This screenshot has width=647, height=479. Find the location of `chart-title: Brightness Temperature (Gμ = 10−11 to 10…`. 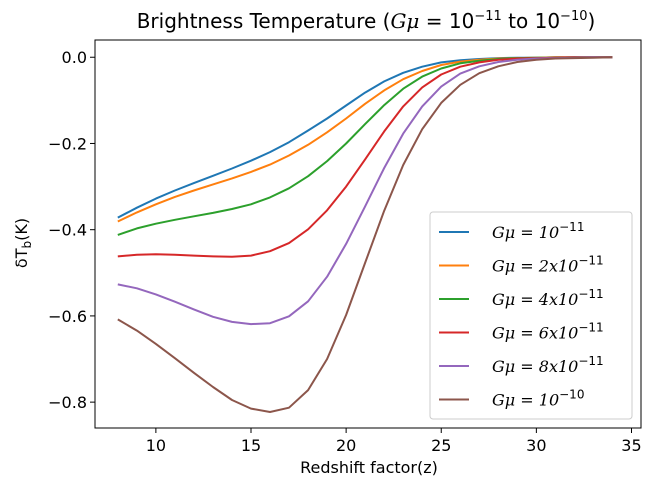

chart-title: Brightness Temperature (Gμ = 10−11 to 10… is located at coordinates (366, 21).